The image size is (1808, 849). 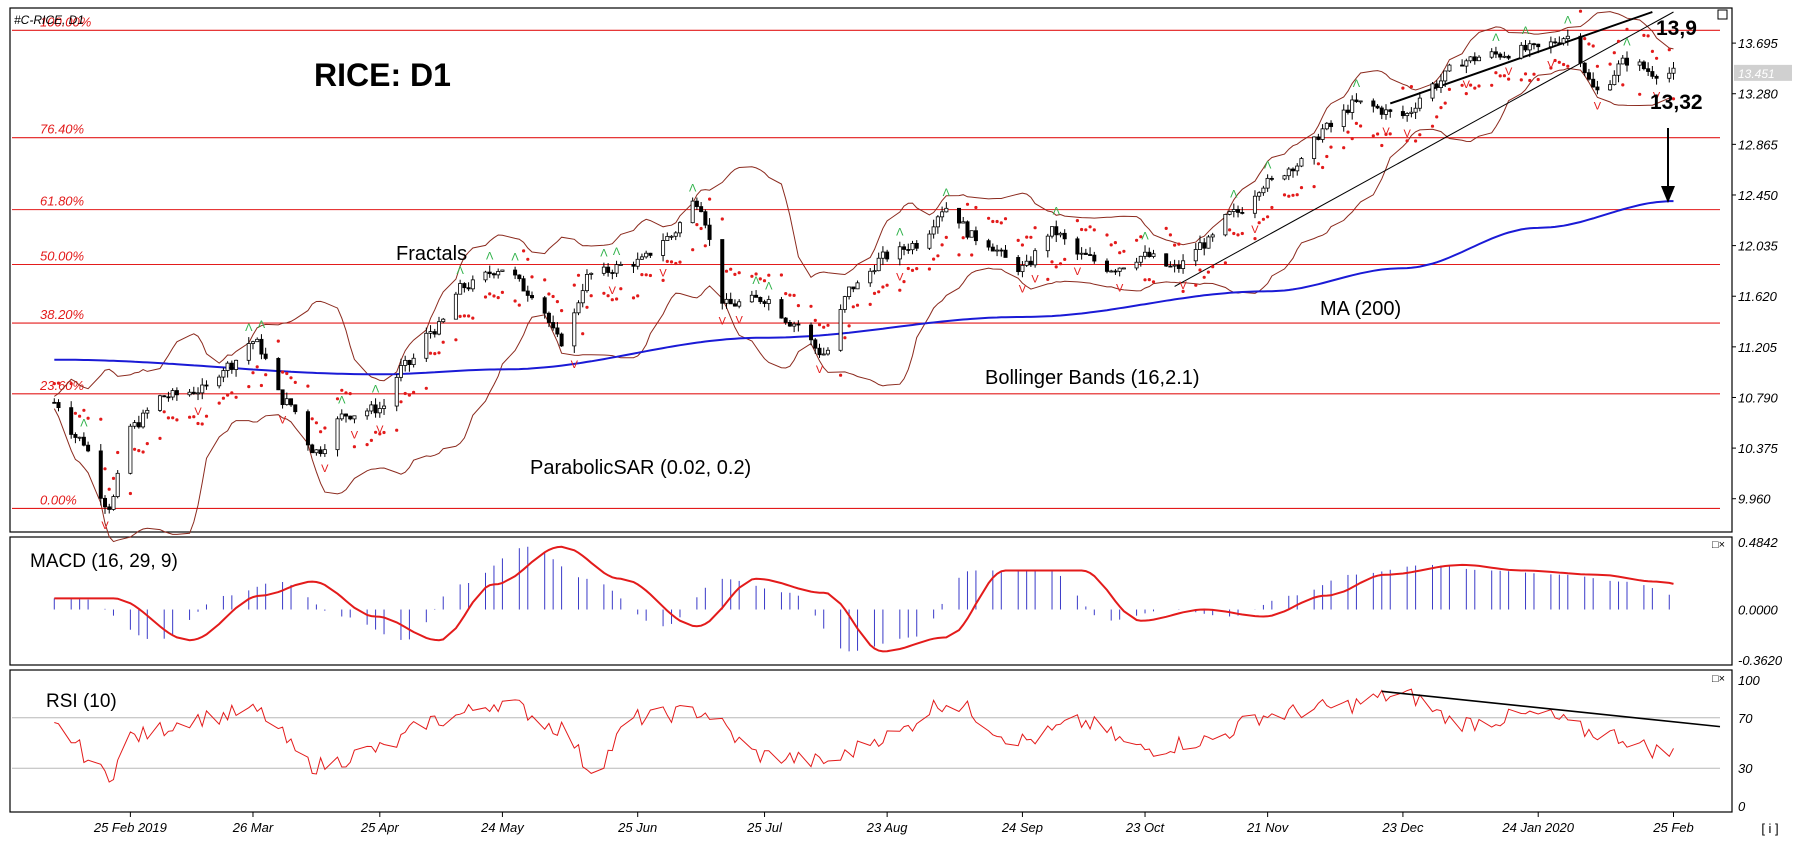 I want to click on price-tick-label-0: 13.695, so click(x=1758, y=43).